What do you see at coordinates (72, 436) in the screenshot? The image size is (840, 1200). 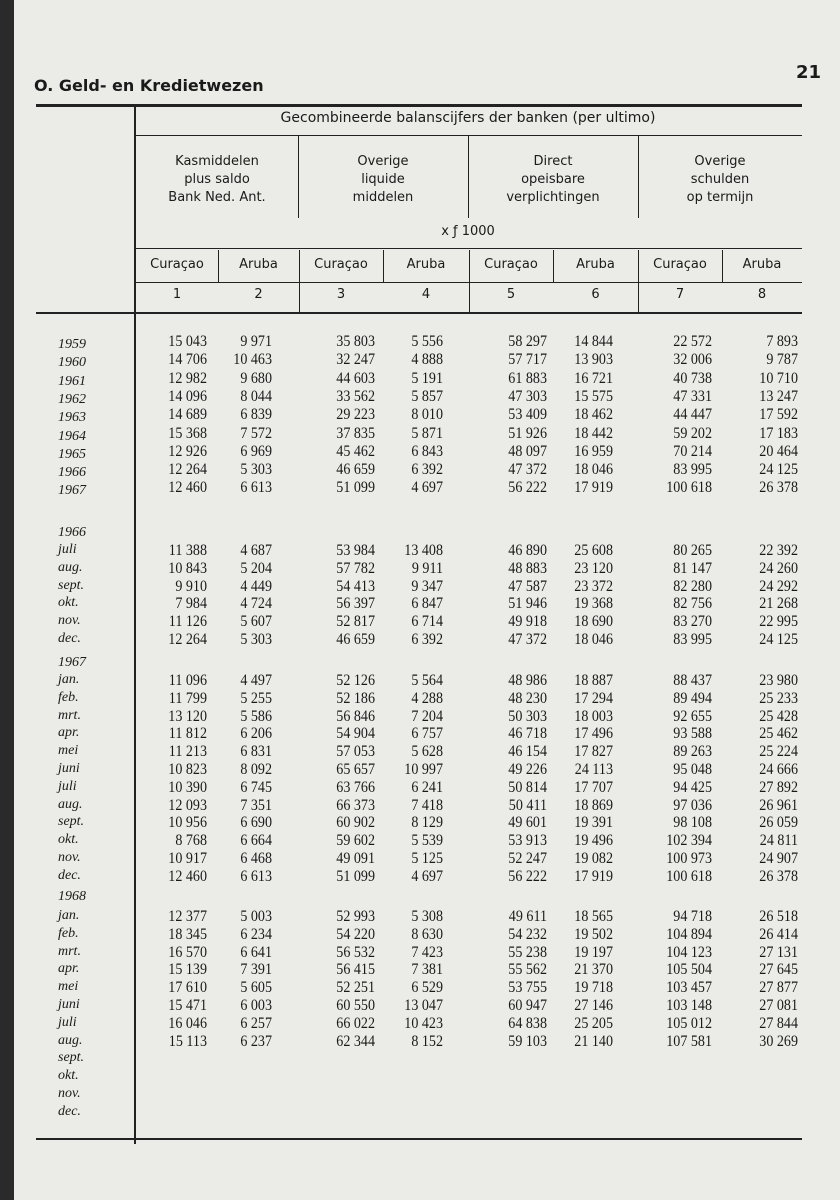 I see `row-label: 1964` at bounding box center [72, 436].